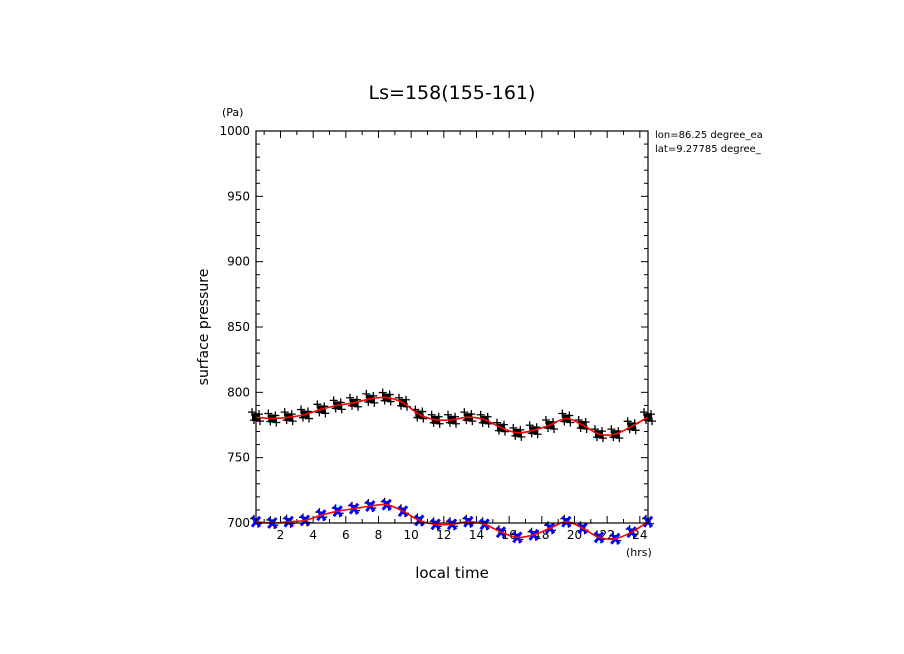 The width and height of the screenshot is (904, 654). What do you see at coordinates (346, 535) in the screenshot?
I see `x-tick-label: 6` at bounding box center [346, 535].